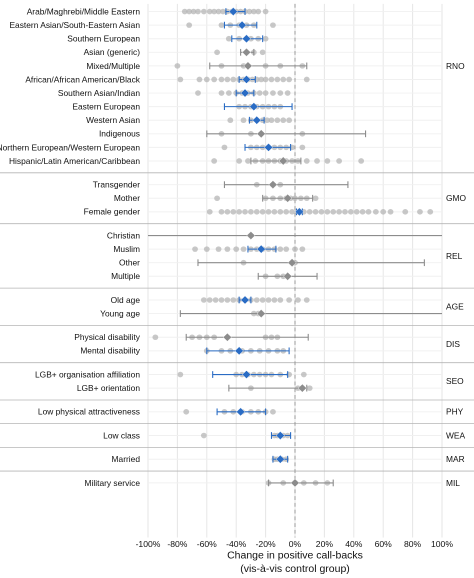 The height and width of the screenshot is (578, 474). What do you see at coordinates (455, 412) in the screenshot?
I see `group-label: PHY` at bounding box center [455, 412].